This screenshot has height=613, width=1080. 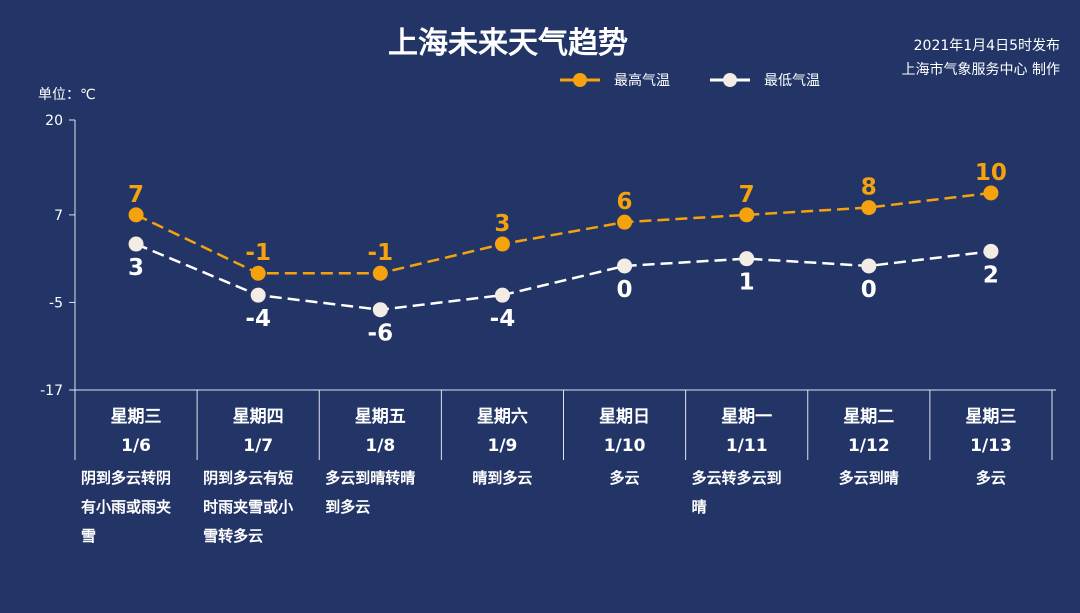 I want to click on low-temp-value-label: 1, so click(x=747, y=283).